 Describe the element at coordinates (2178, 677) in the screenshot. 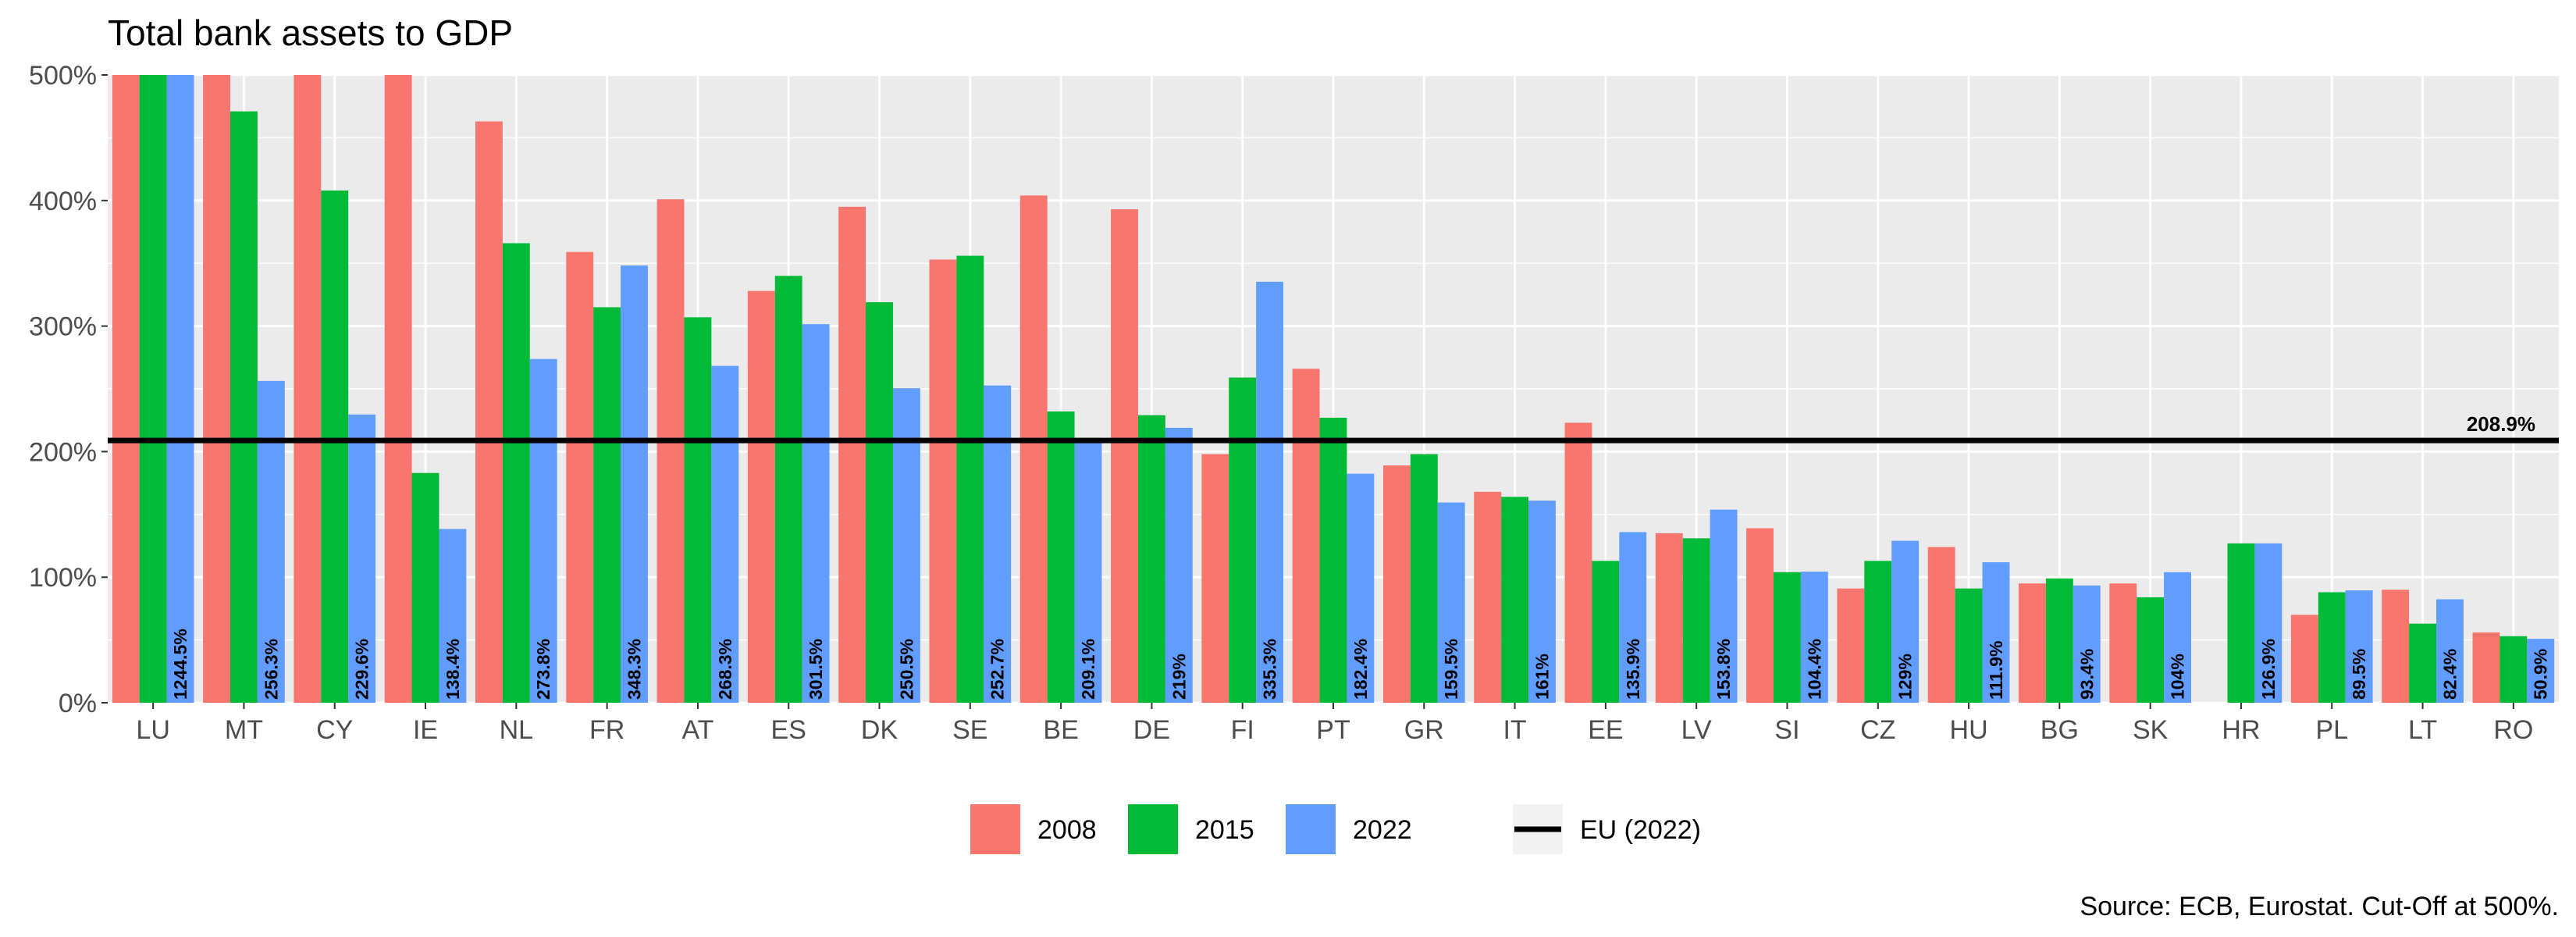

I see `bar-value-label: 104%` at that location.